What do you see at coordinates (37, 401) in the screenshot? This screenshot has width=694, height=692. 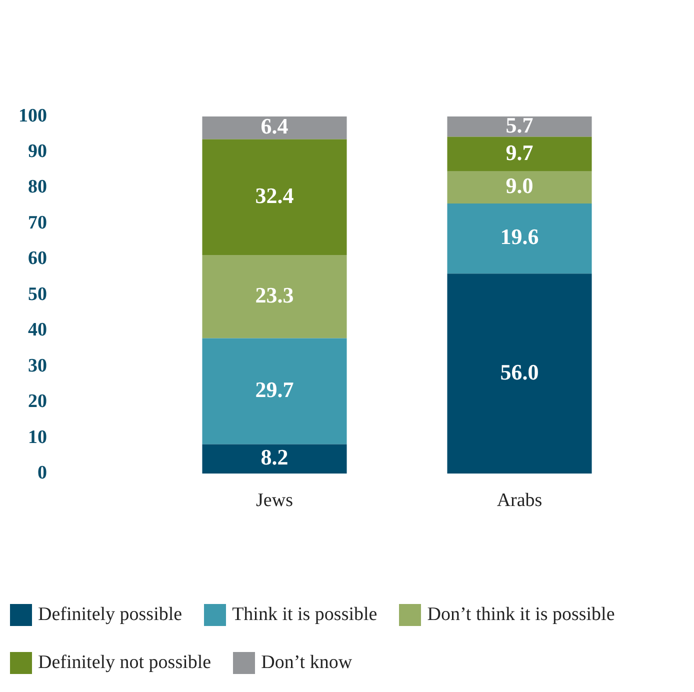 I see `y-tick-label: 20` at bounding box center [37, 401].